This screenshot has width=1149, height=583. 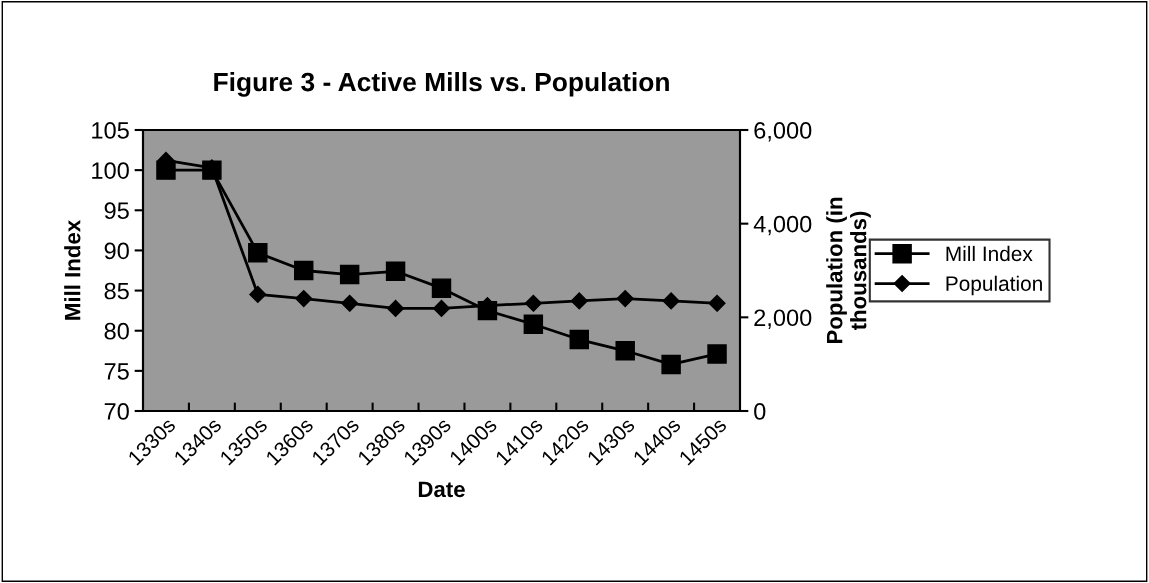 I want to click on y2-tick-label: 6,000, so click(x=783, y=132).